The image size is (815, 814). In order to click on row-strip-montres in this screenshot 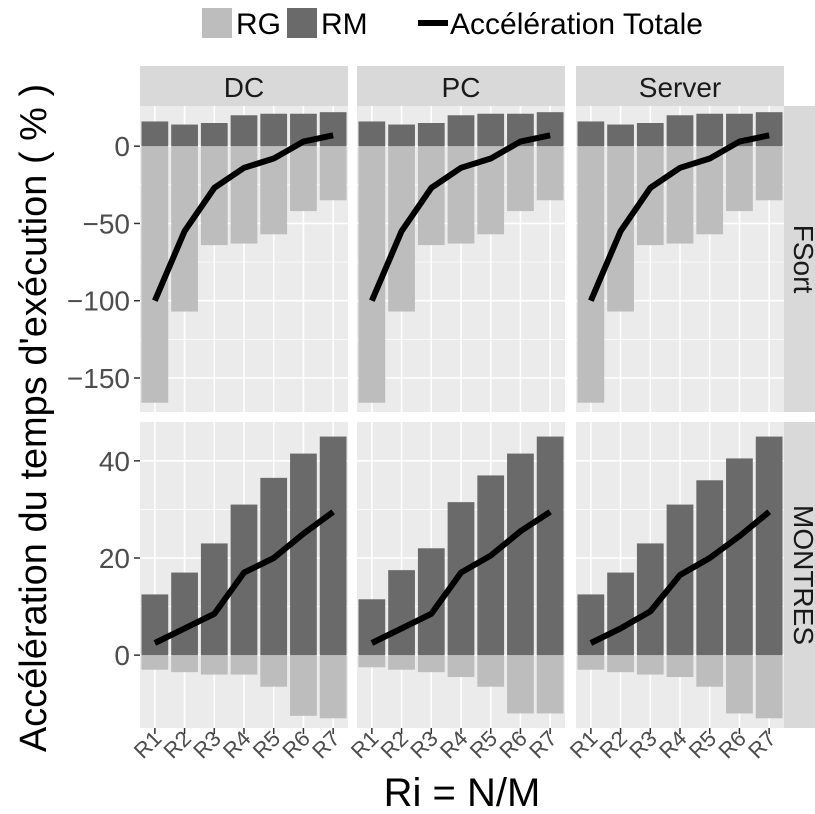, I will do `click(799, 575)`.